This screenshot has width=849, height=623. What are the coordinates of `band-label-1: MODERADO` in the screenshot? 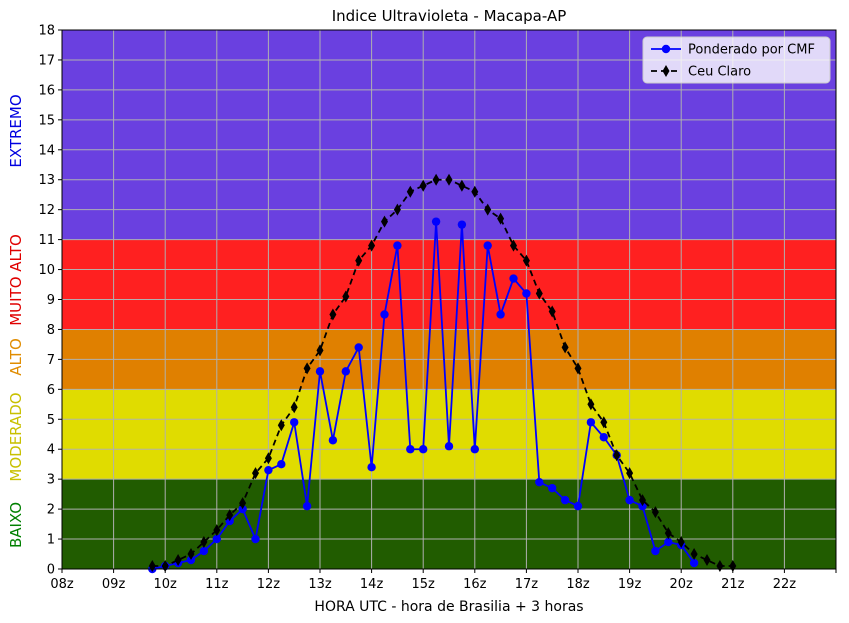 It's located at (16, 436).